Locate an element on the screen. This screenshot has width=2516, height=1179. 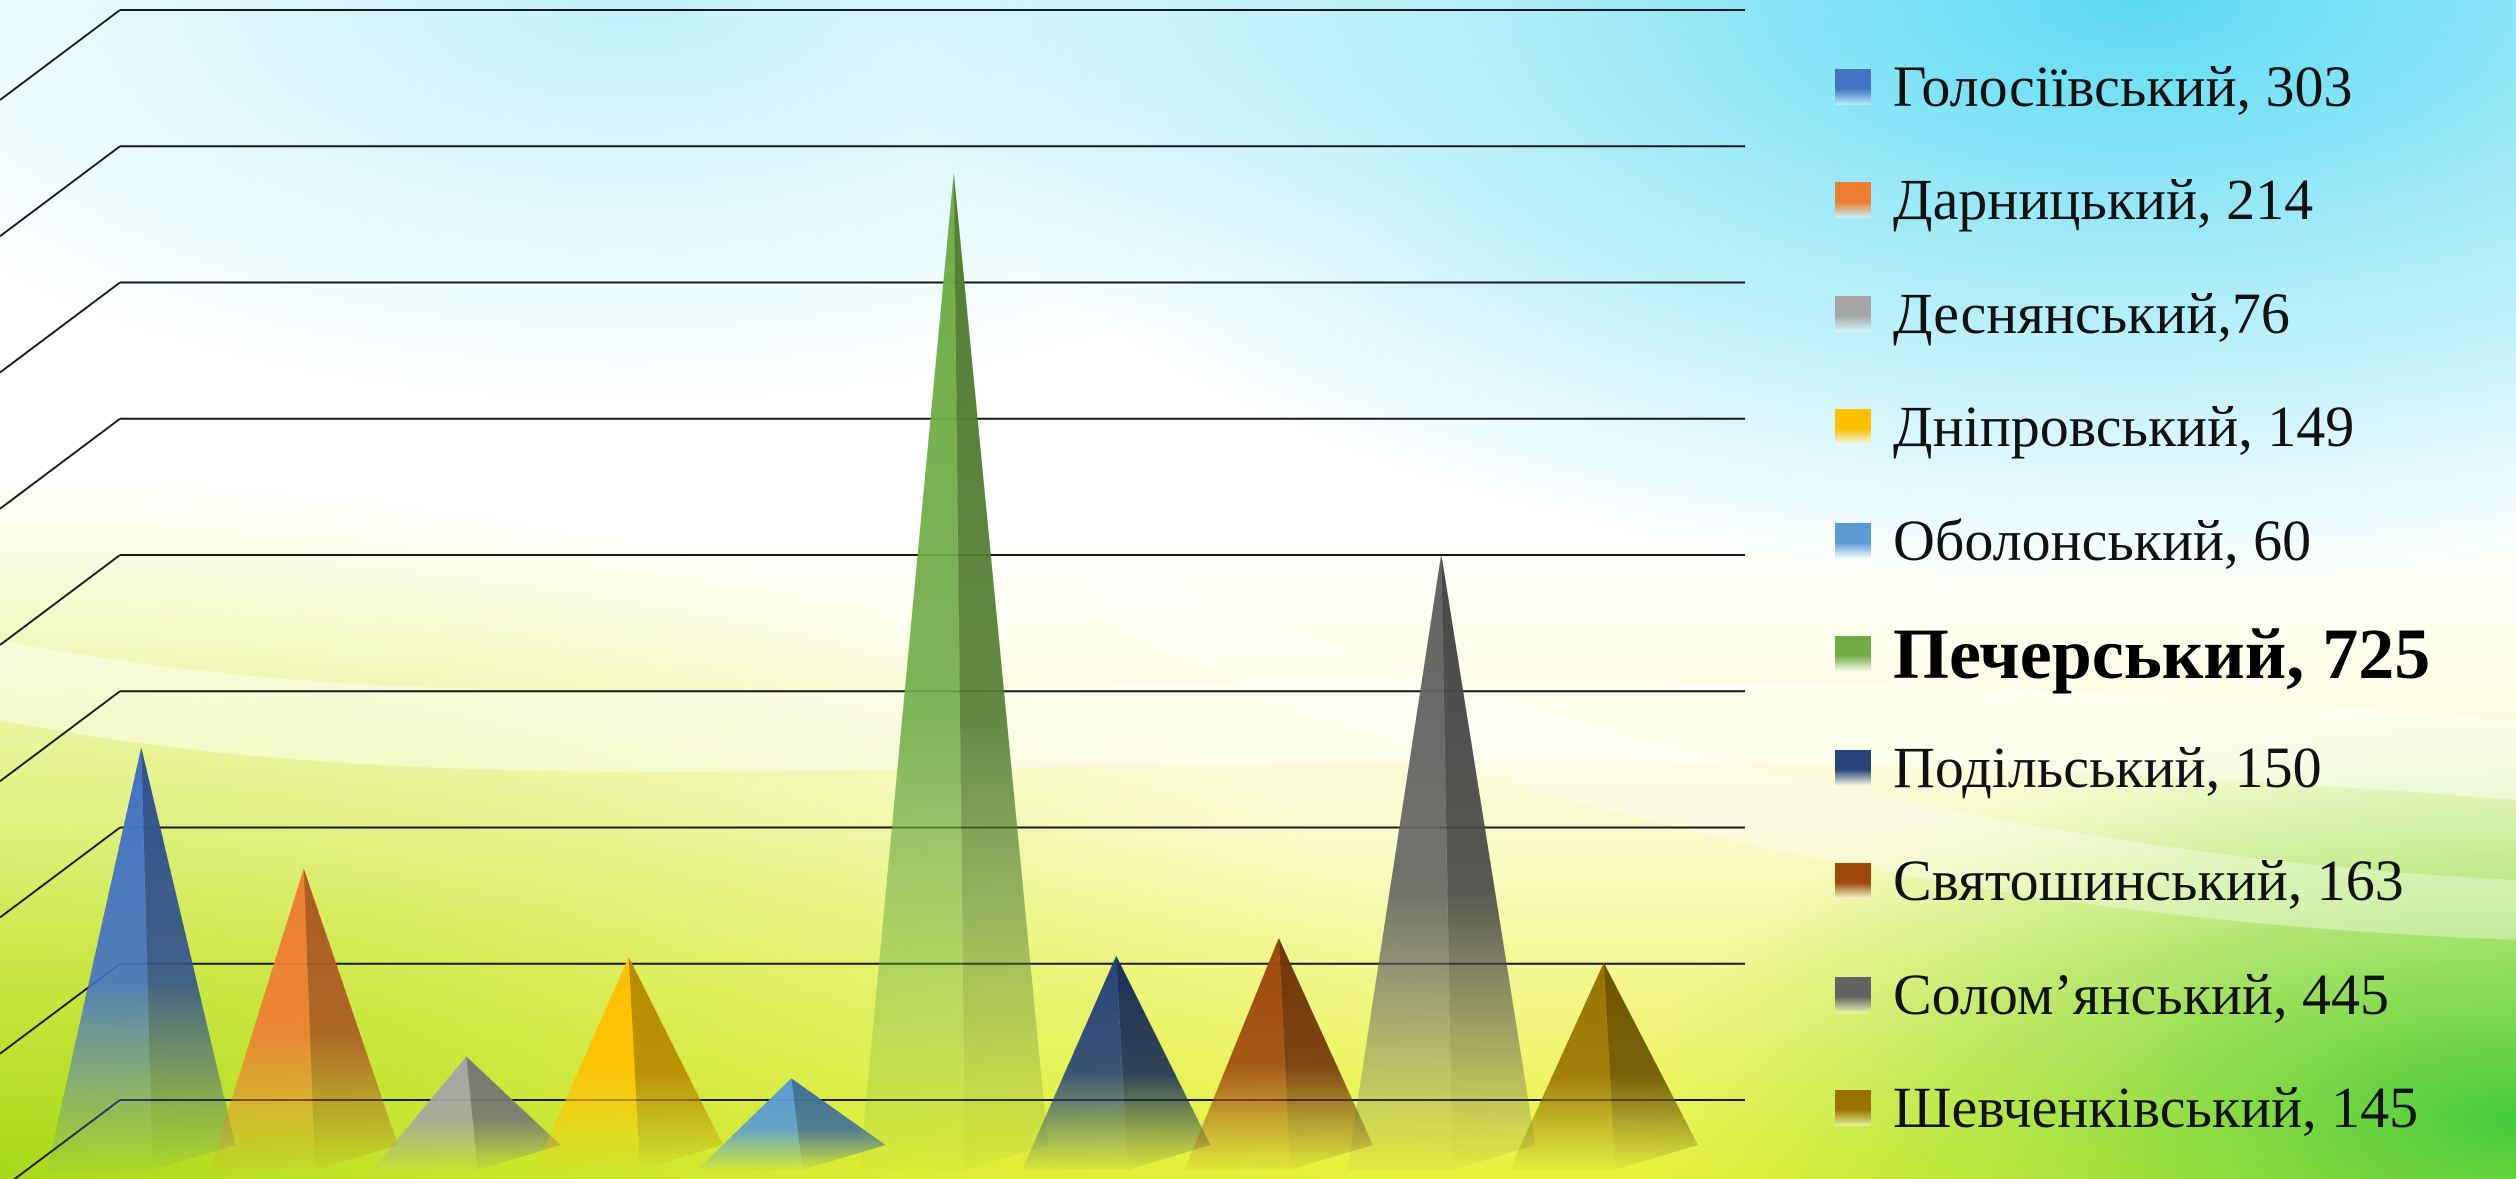
legend-label: Святошинський, 163 is located at coordinates (2148, 881).